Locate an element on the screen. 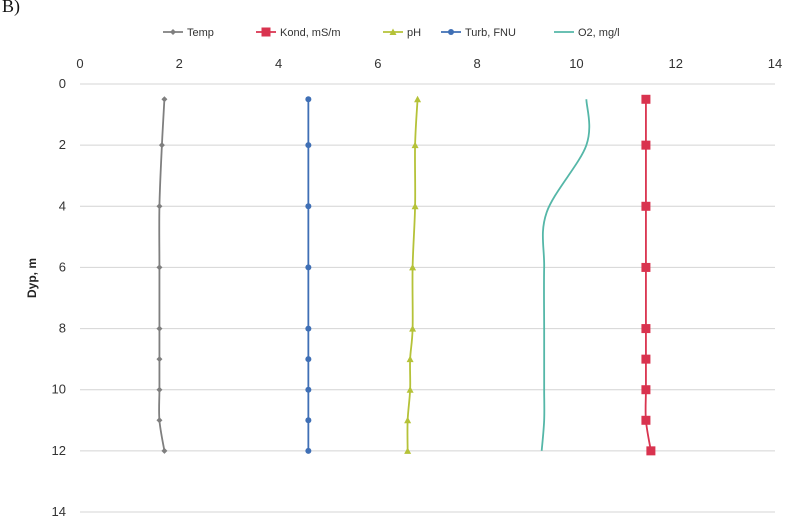 The image size is (792, 522). legend-item-o2-mg-l: O2, mg/l is located at coordinates (587, 33).